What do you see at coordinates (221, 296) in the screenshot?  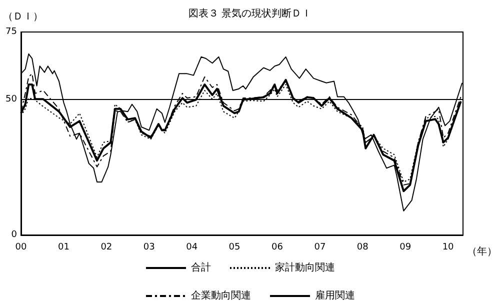 I see `legend-label: 企業動向関連` at bounding box center [221, 296].